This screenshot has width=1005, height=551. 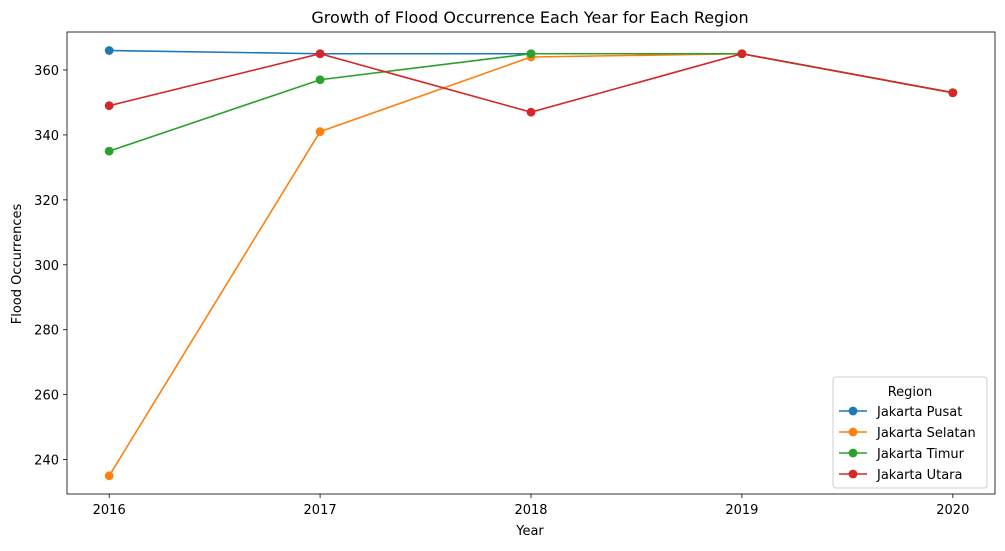 What do you see at coordinates (910, 392) in the screenshot?
I see `legend-title: Region` at bounding box center [910, 392].